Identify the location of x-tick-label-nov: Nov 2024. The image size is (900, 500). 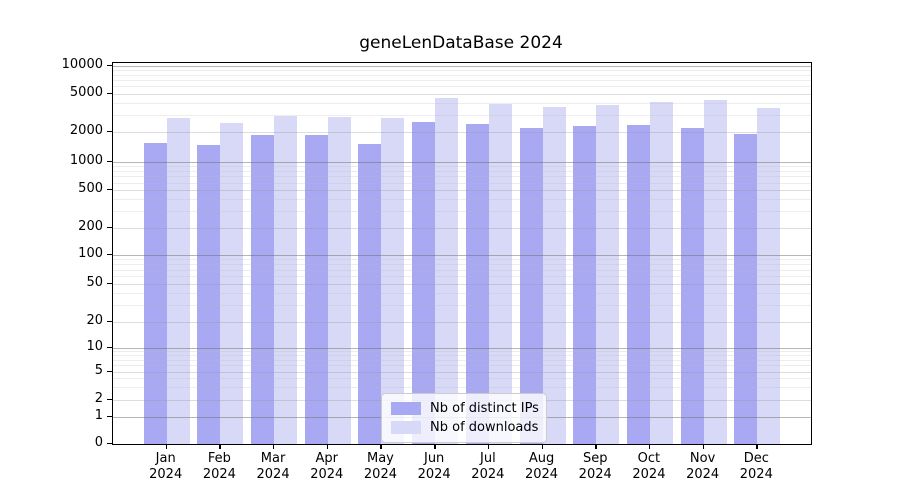
(703, 466).